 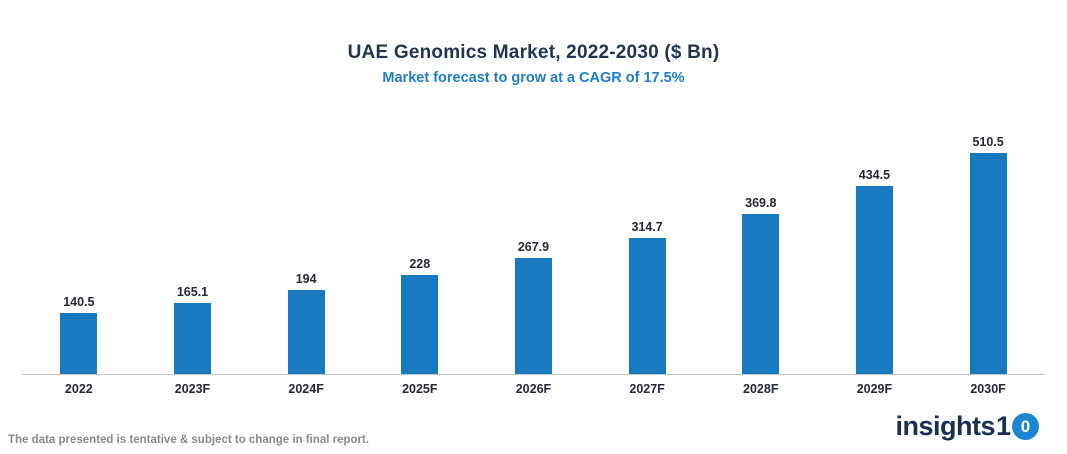 I want to click on bar-value-label: 228, so click(x=420, y=264).